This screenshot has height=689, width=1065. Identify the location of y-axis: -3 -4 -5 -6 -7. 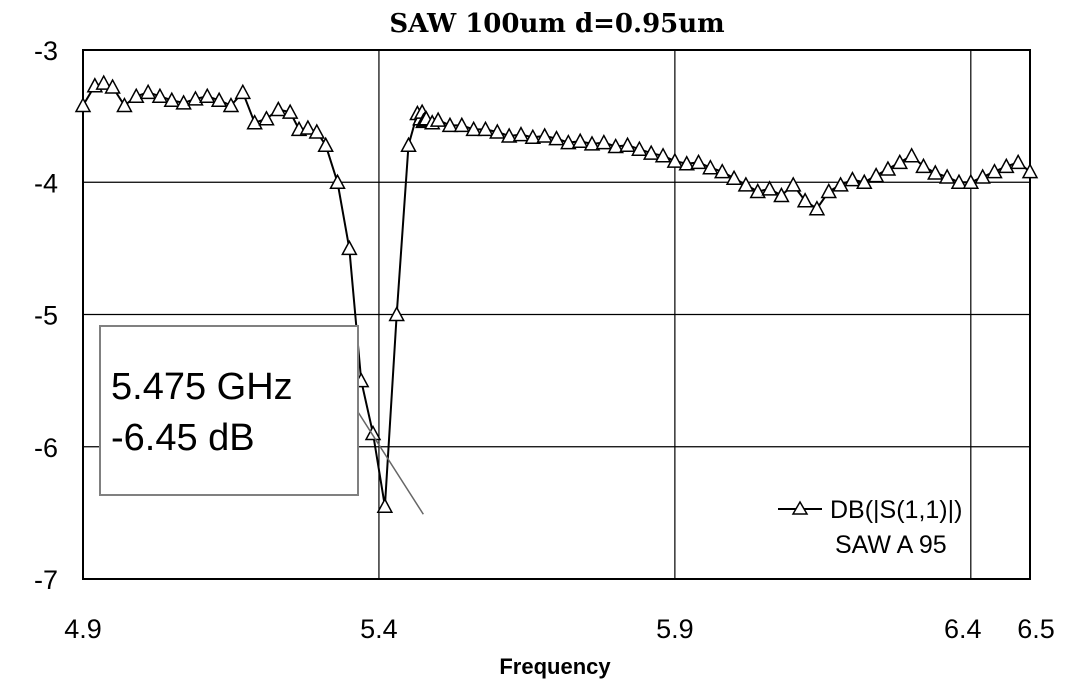
(46, 315).